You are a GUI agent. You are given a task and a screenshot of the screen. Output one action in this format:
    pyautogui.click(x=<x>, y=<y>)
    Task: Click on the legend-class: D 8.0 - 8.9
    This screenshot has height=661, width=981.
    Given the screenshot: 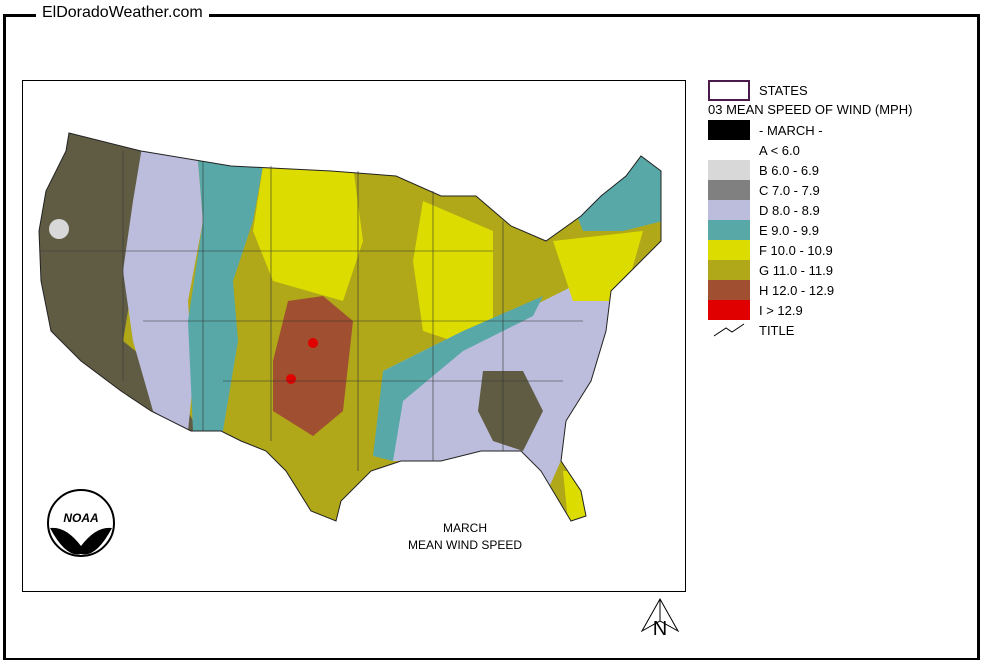 What is the action you would take?
    pyautogui.click(x=810, y=210)
    